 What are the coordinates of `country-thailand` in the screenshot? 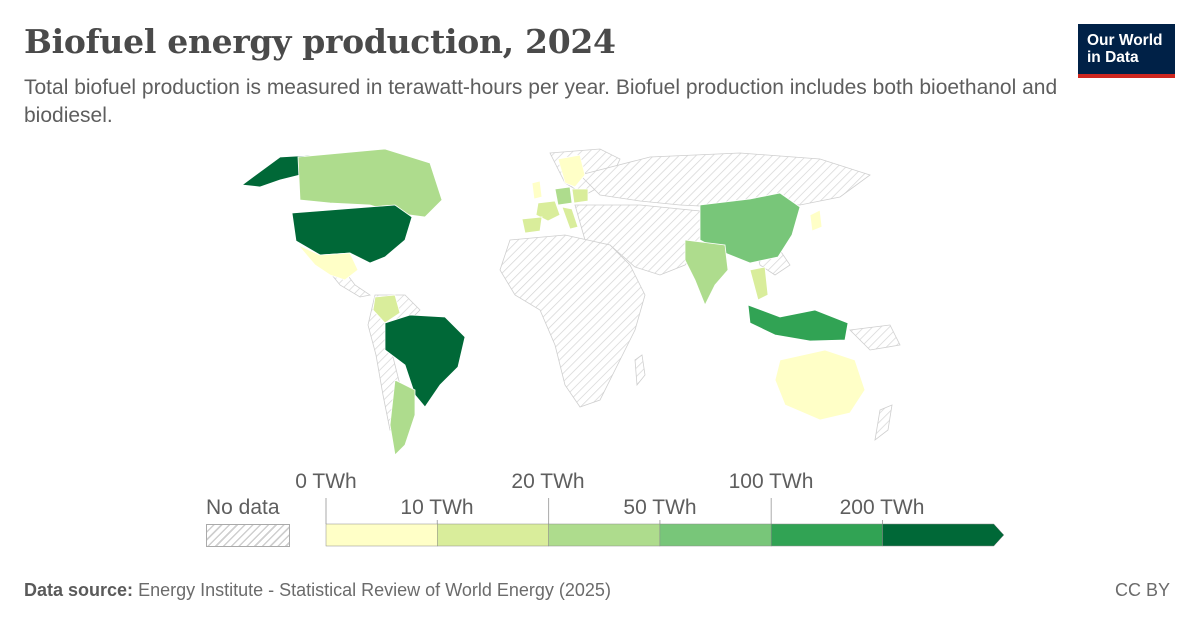 It's located at (759, 283).